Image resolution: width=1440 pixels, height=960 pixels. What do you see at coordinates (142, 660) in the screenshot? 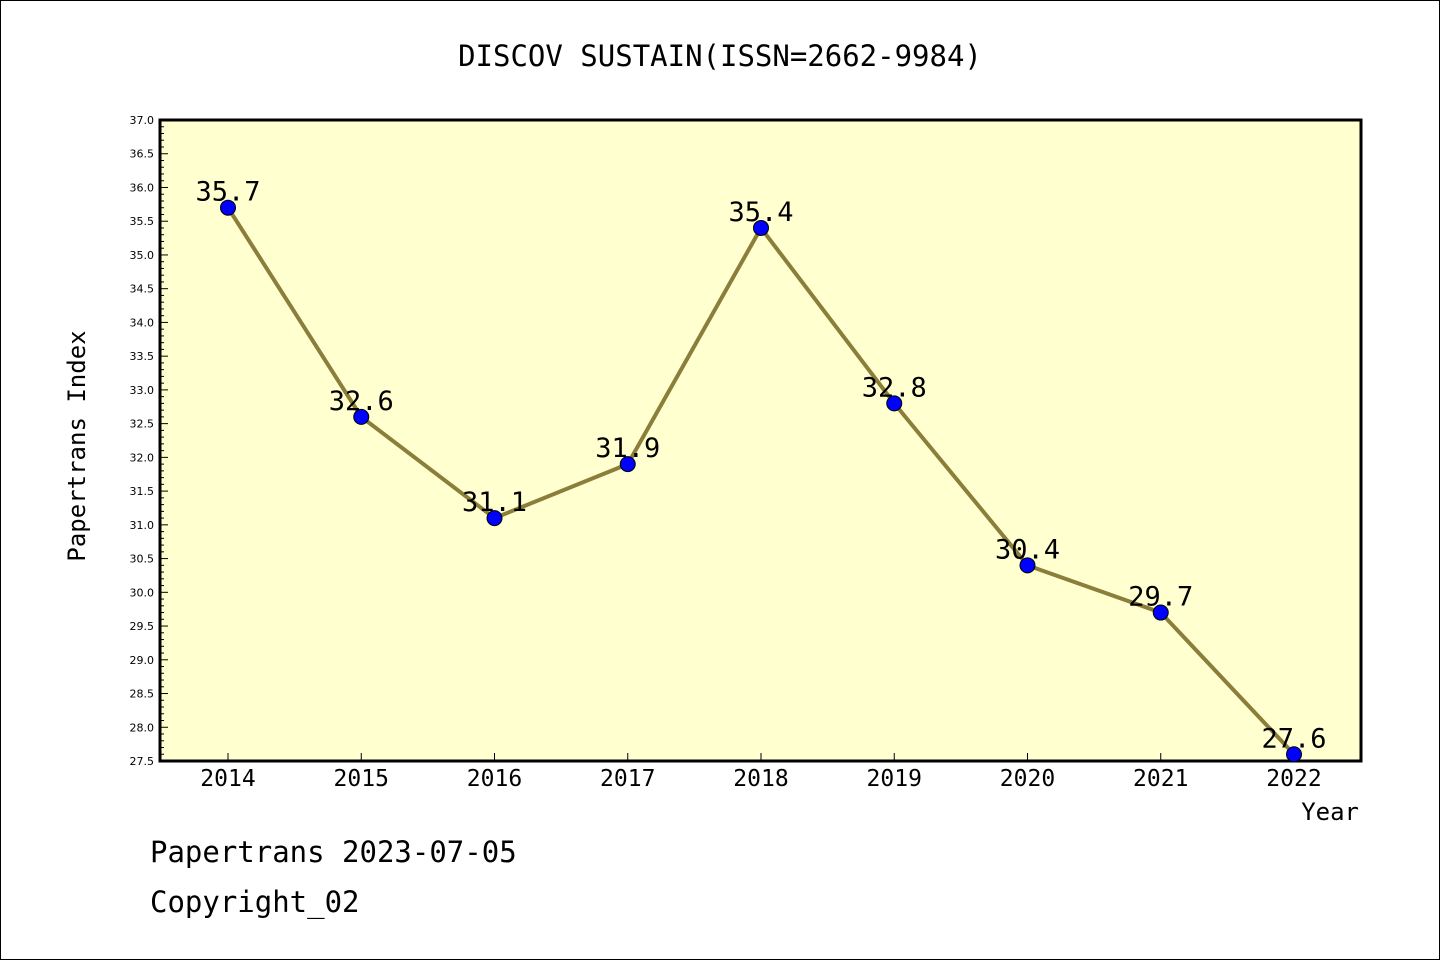
I see `y-tick-label: 29.0` at bounding box center [142, 660].